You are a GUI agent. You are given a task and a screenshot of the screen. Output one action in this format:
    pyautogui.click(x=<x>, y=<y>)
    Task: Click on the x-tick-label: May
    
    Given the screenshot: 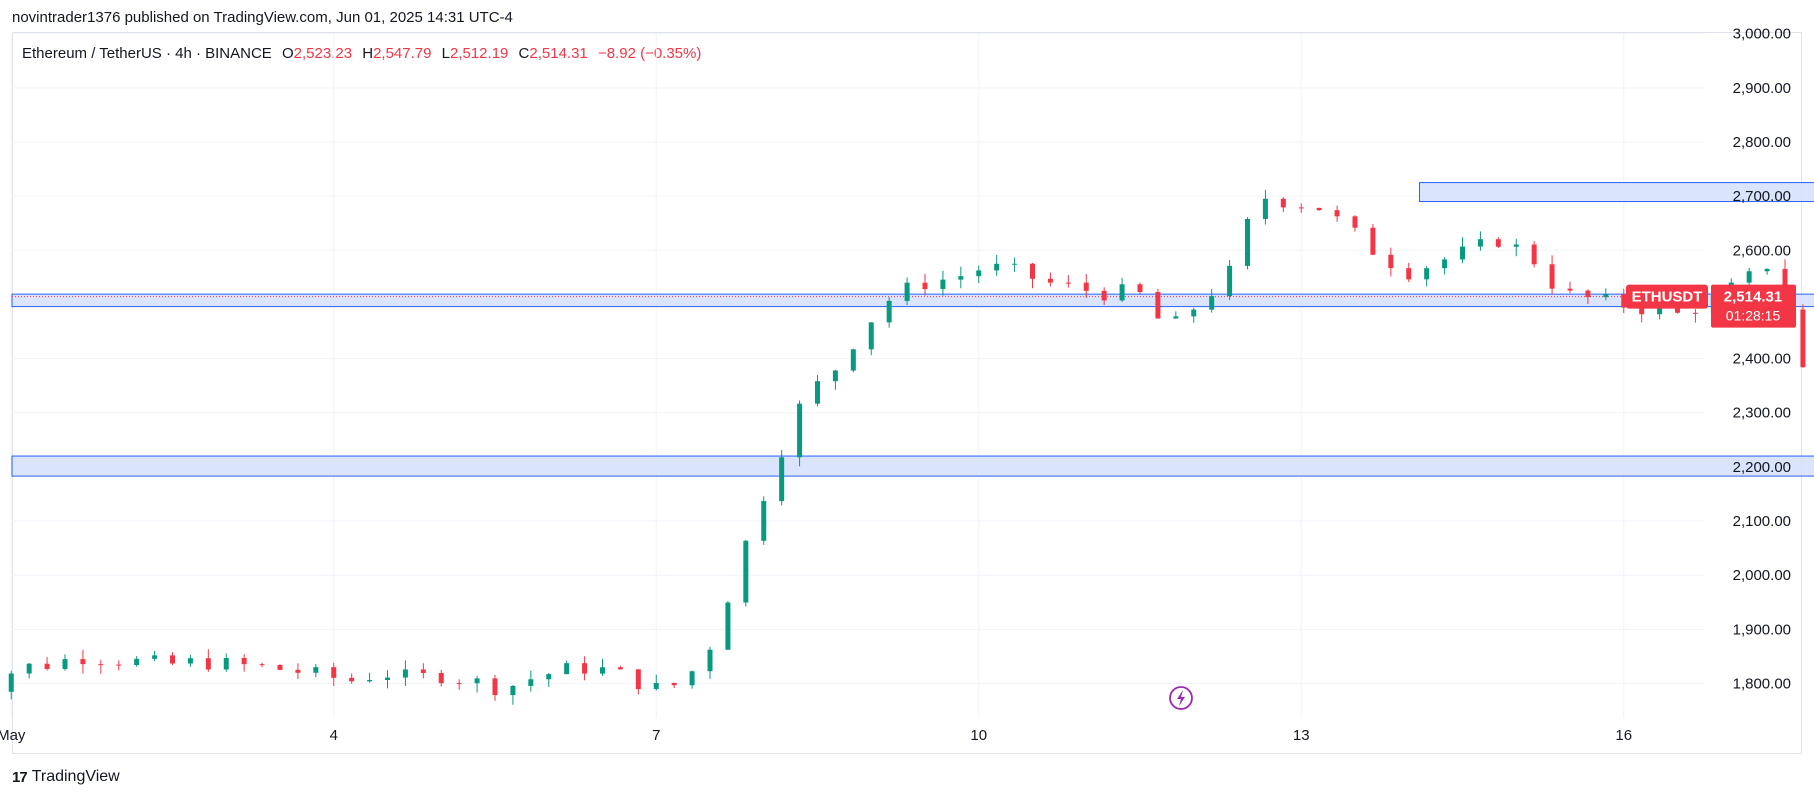 What is the action you would take?
    pyautogui.click(x=13, y=735)
    